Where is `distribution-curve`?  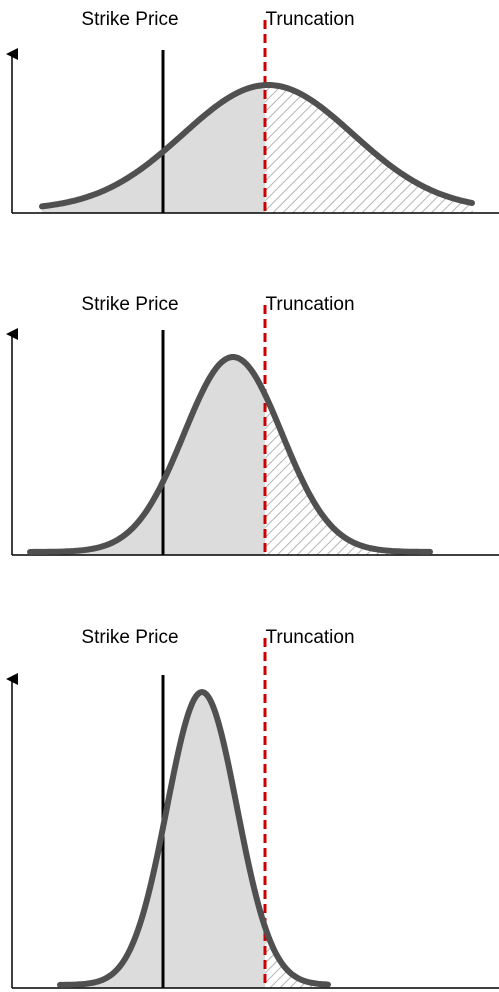 distribution-curve is located at coordinates (257, 146).